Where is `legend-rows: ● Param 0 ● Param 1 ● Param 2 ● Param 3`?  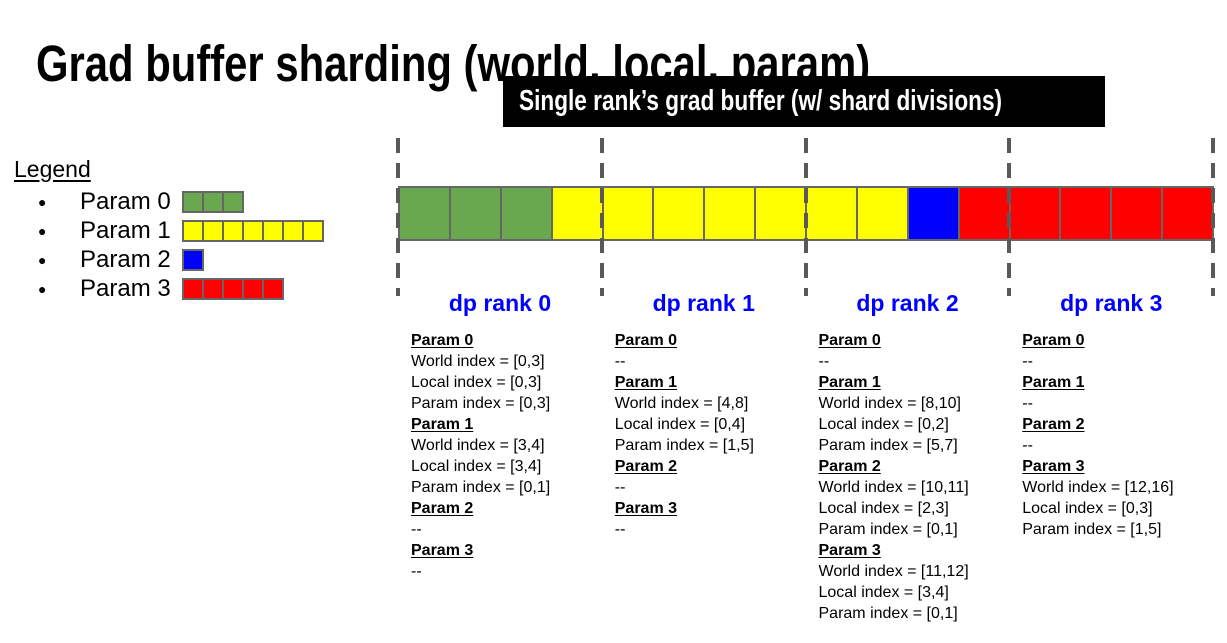
legend-rows: ● Param 0 ● Param 1 ● Param 2 ● Param 3 is located at coordinates (169, 245).